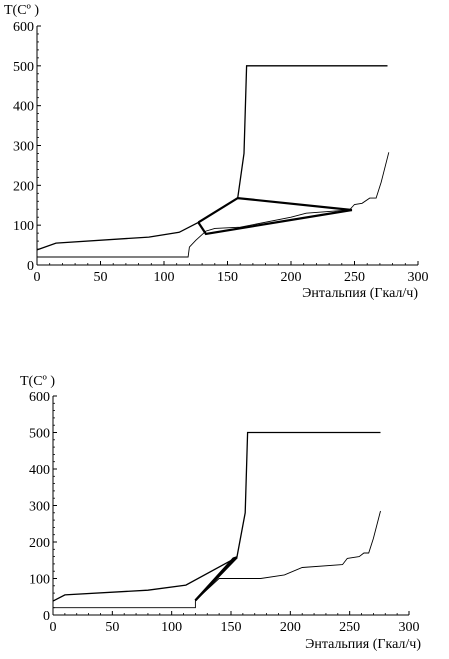  Describe the element at coordinates (363, 644) in the screenshot. I see `chart-1-x-axis-title: Энтальпия (Гкал/ч)` at that location.